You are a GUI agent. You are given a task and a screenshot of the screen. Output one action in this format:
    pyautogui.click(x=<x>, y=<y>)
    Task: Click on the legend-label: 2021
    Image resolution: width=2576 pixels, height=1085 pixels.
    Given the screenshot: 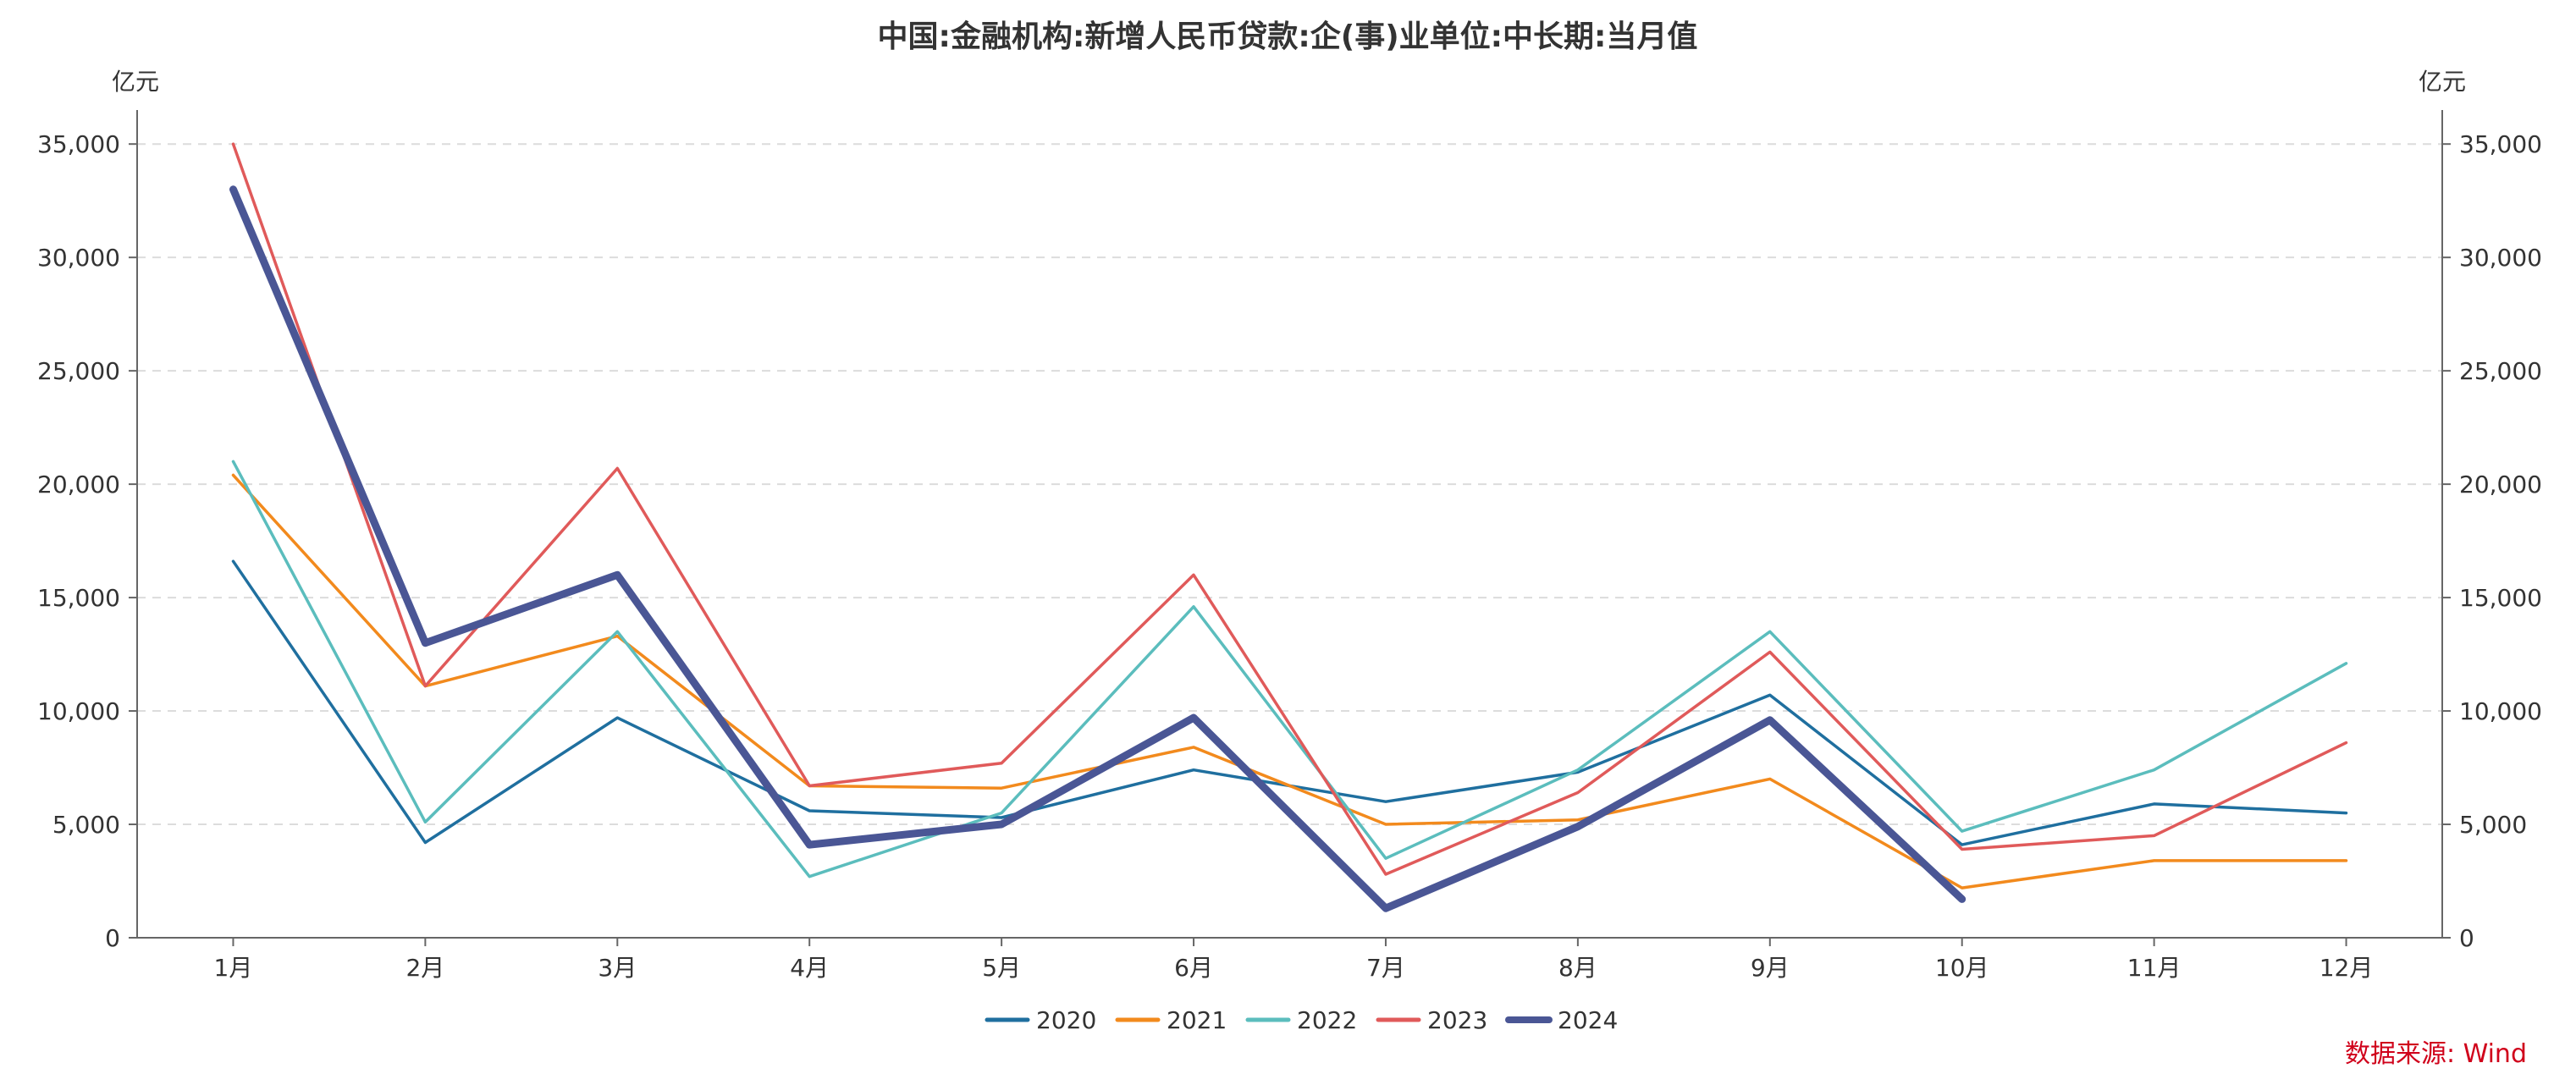 What is the action you would take?
    pyautogui.click(x=1197, y=1020)
    